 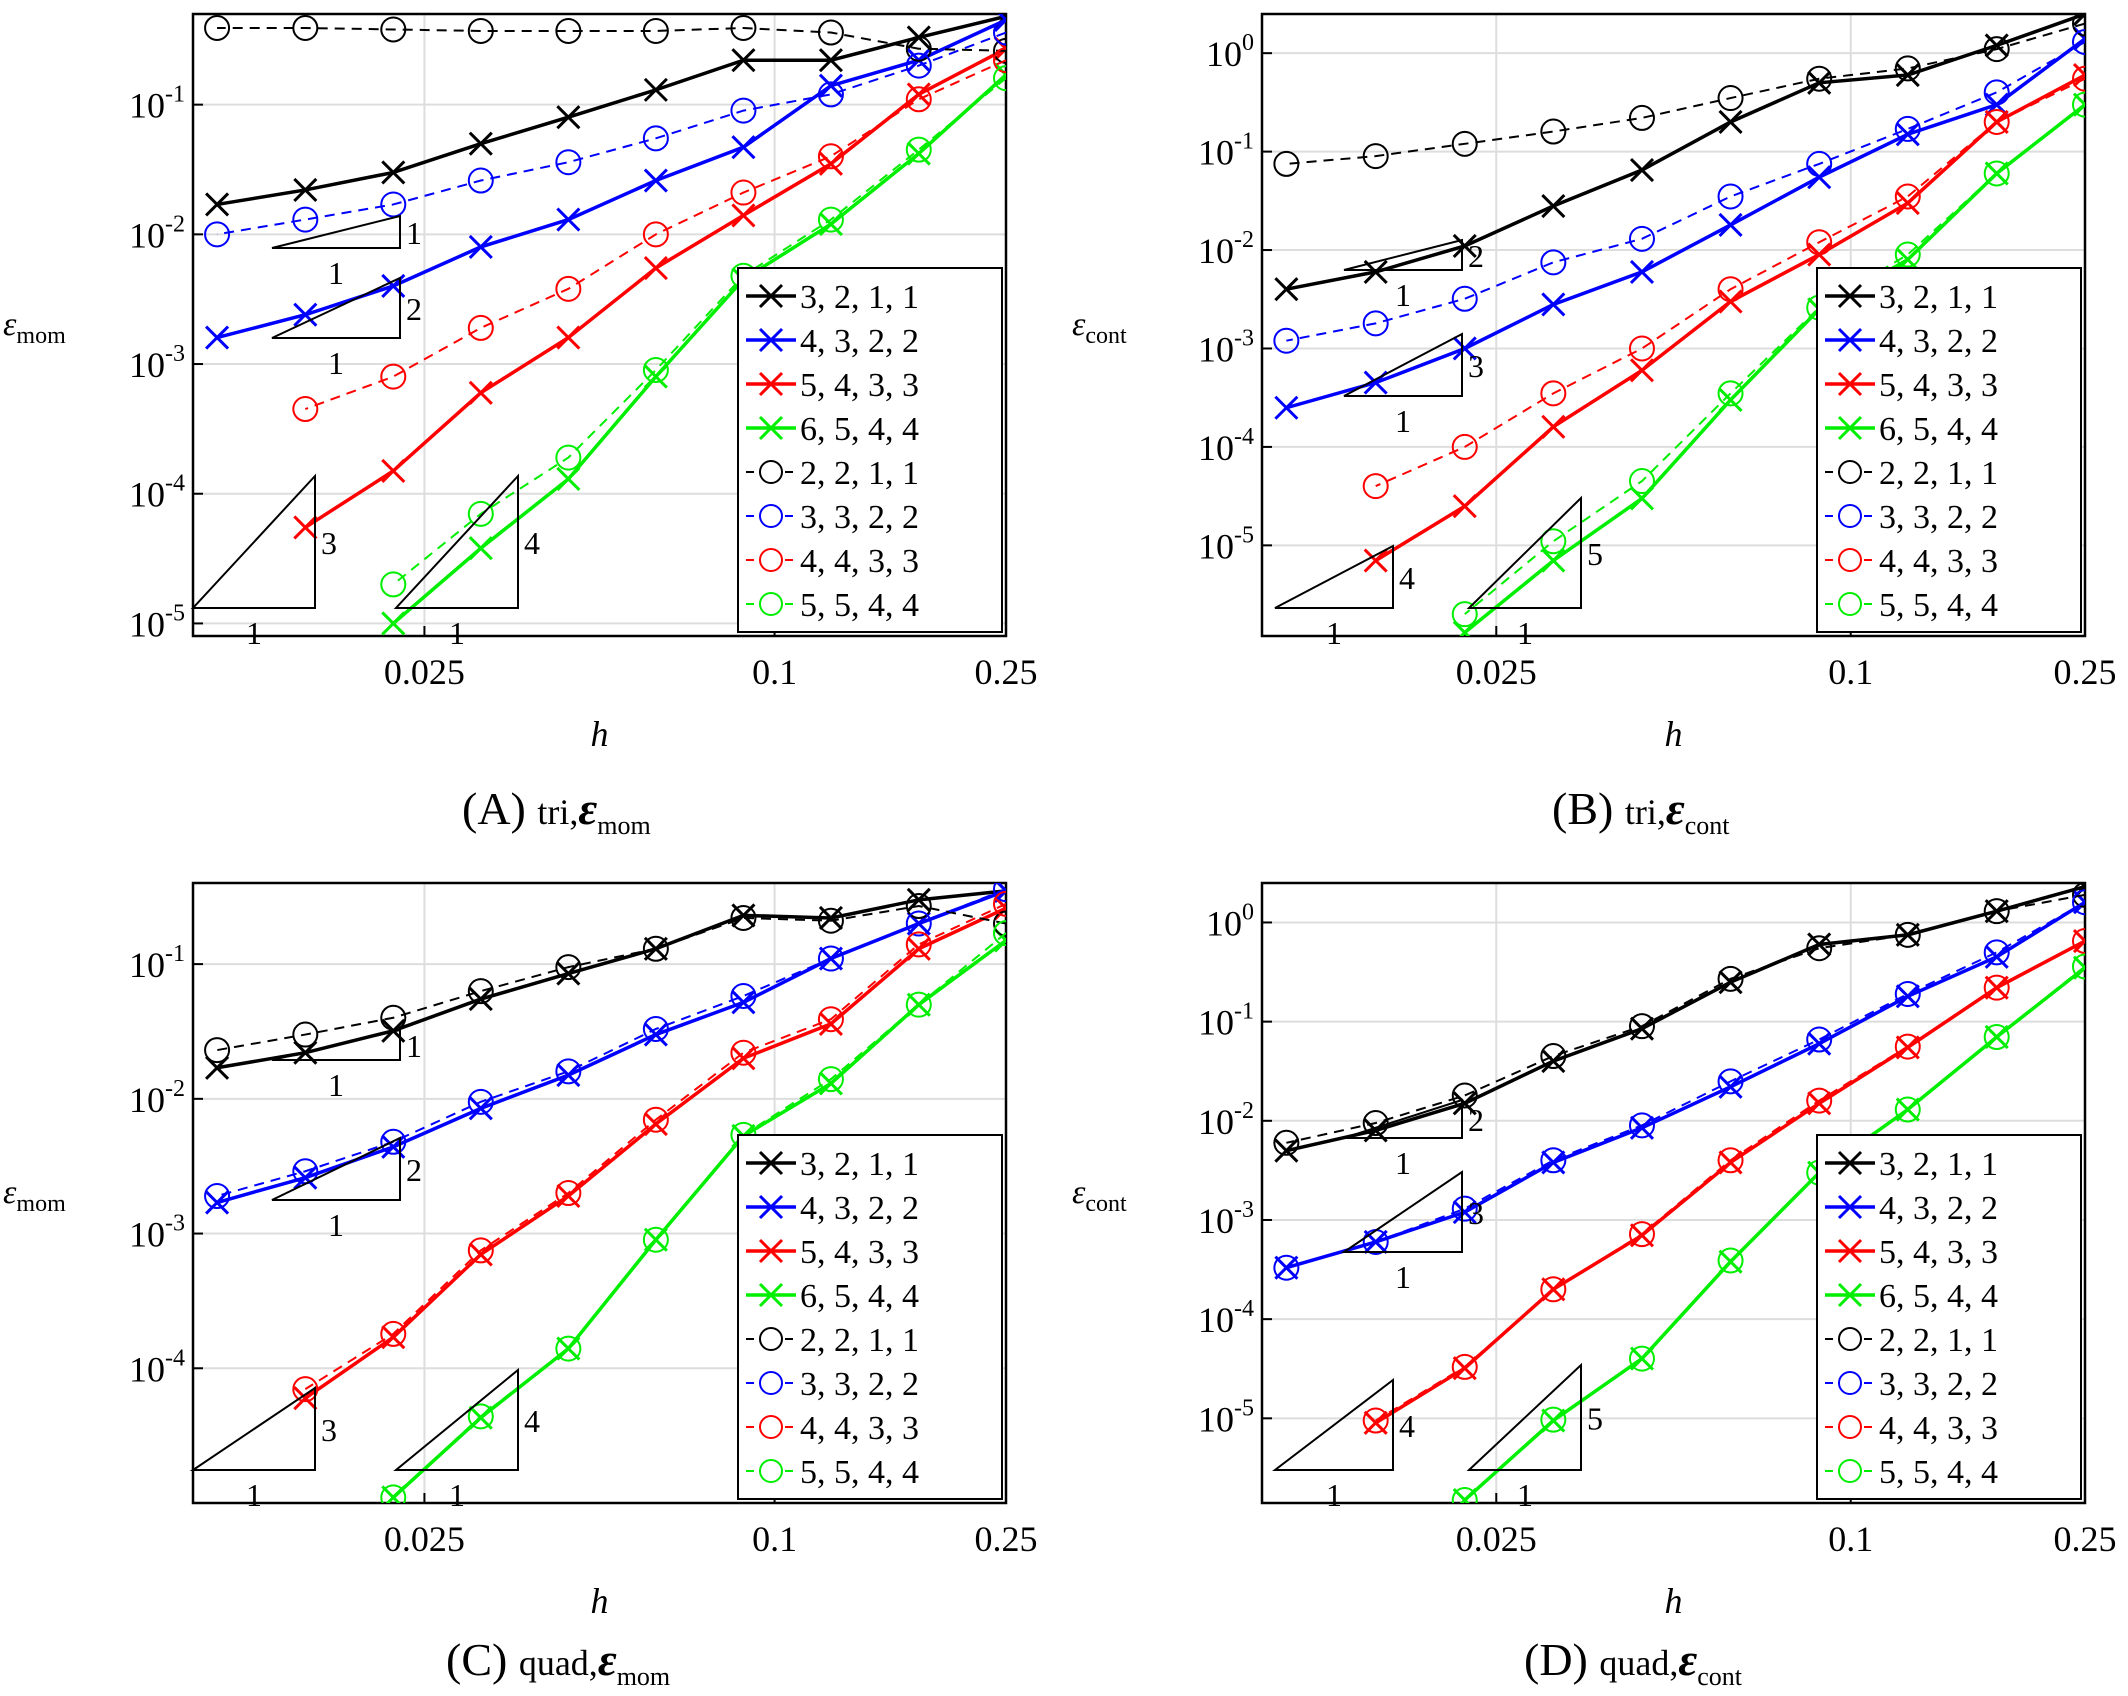 What do you see at coordinates (1938, 1164) in the screenshot?
I see `panel-d-legend-label: 3, 2, 1, 1` at bounding box center [1938, 1164].